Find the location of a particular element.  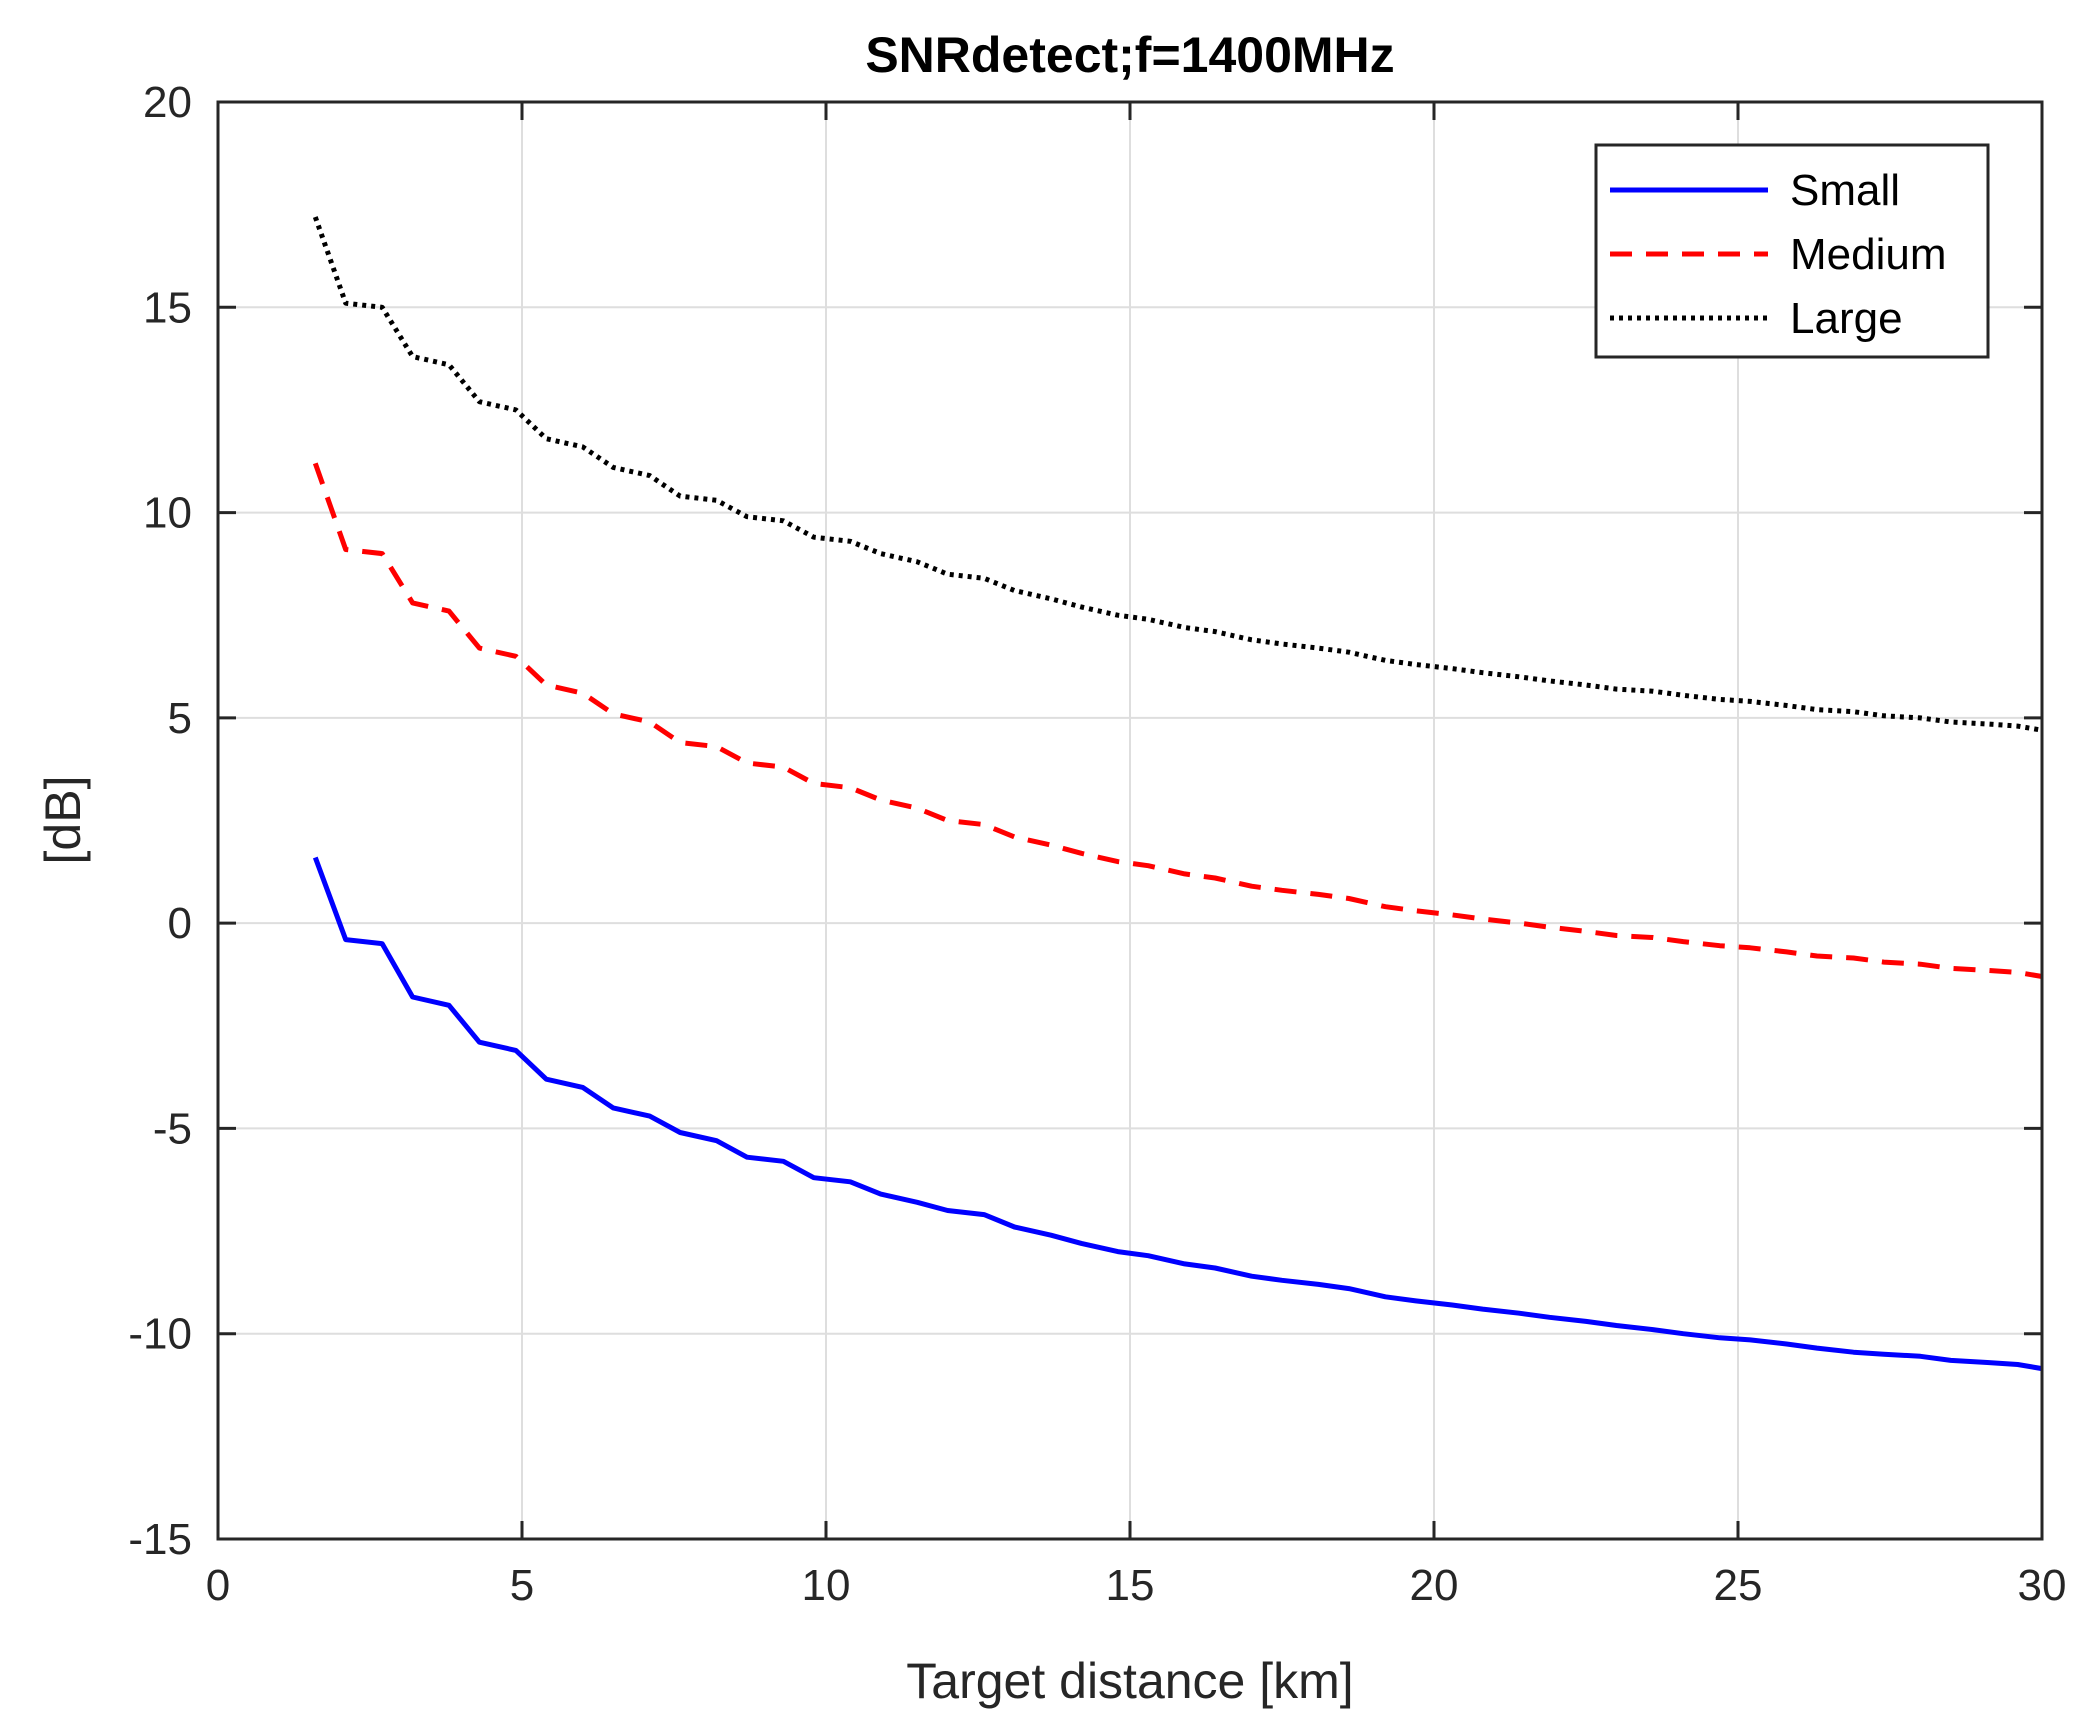

x-axis-label: Target distance [km] is located at coordinates (1129, 1681).